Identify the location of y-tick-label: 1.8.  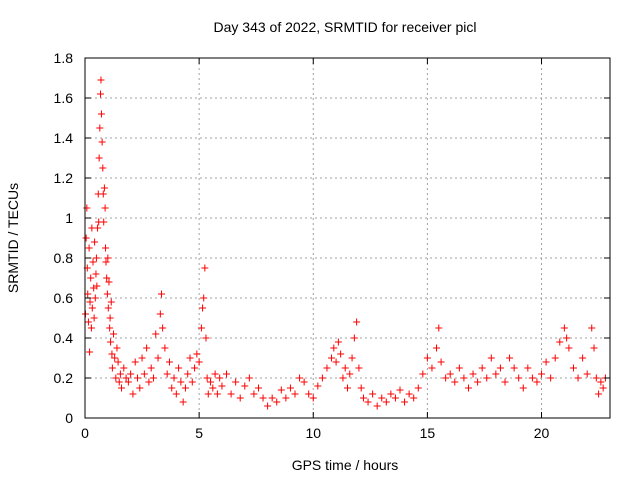
(64, 58).